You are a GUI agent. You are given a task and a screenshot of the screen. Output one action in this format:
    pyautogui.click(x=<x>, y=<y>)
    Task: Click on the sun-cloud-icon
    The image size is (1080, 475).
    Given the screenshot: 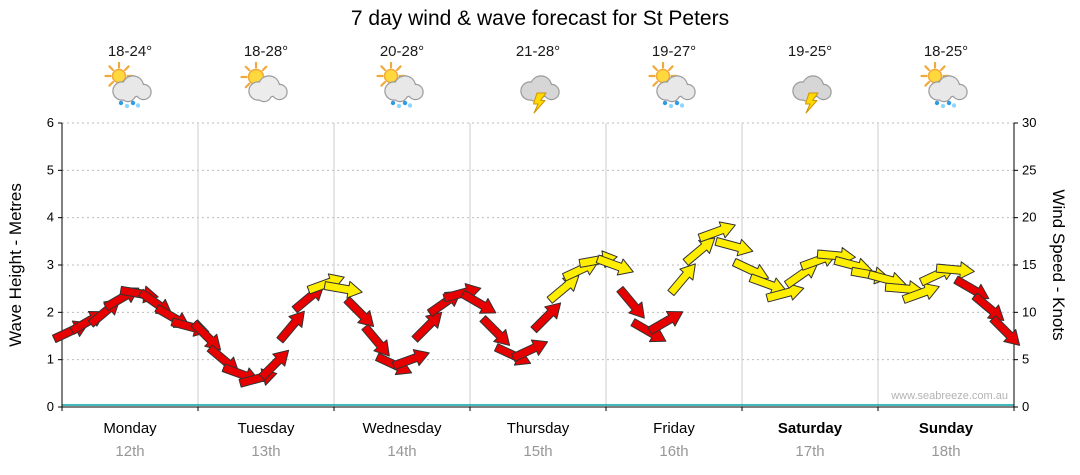 What is the action you would take?
    pyautogui.click(x=264, y=82)
    